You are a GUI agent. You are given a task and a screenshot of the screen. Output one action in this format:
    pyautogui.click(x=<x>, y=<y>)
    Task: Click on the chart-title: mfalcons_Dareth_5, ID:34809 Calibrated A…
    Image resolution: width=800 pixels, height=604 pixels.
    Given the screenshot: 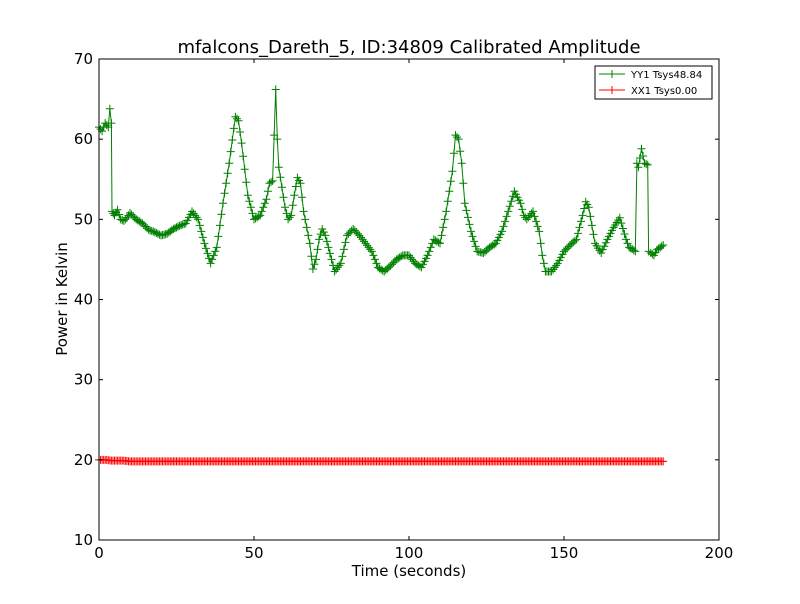 What is the action you would take?
    pyautogui.click(x=408, y=47)
    